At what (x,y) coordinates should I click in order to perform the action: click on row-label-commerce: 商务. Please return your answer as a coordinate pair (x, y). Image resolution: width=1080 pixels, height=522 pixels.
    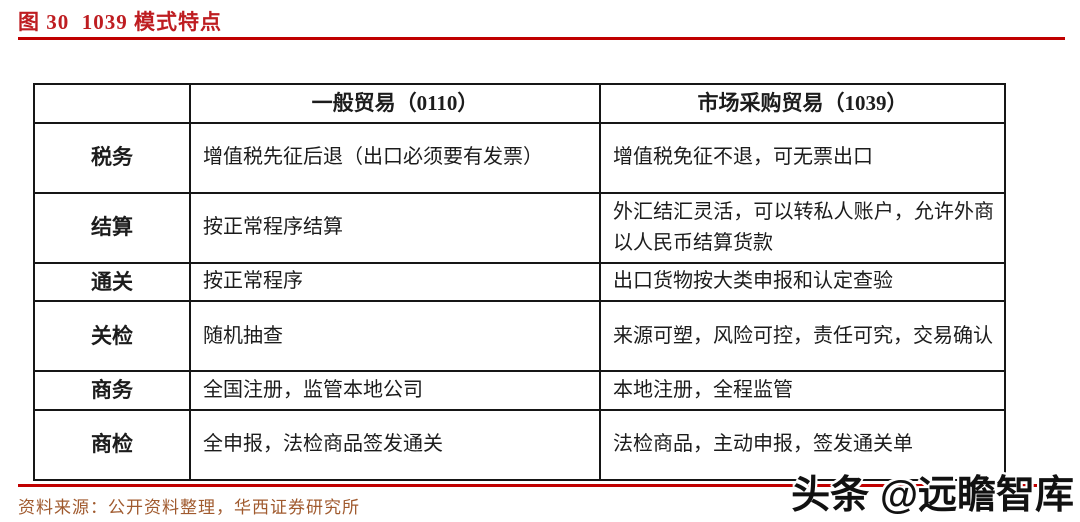
    Looking at the image, I should click on (112, 390).